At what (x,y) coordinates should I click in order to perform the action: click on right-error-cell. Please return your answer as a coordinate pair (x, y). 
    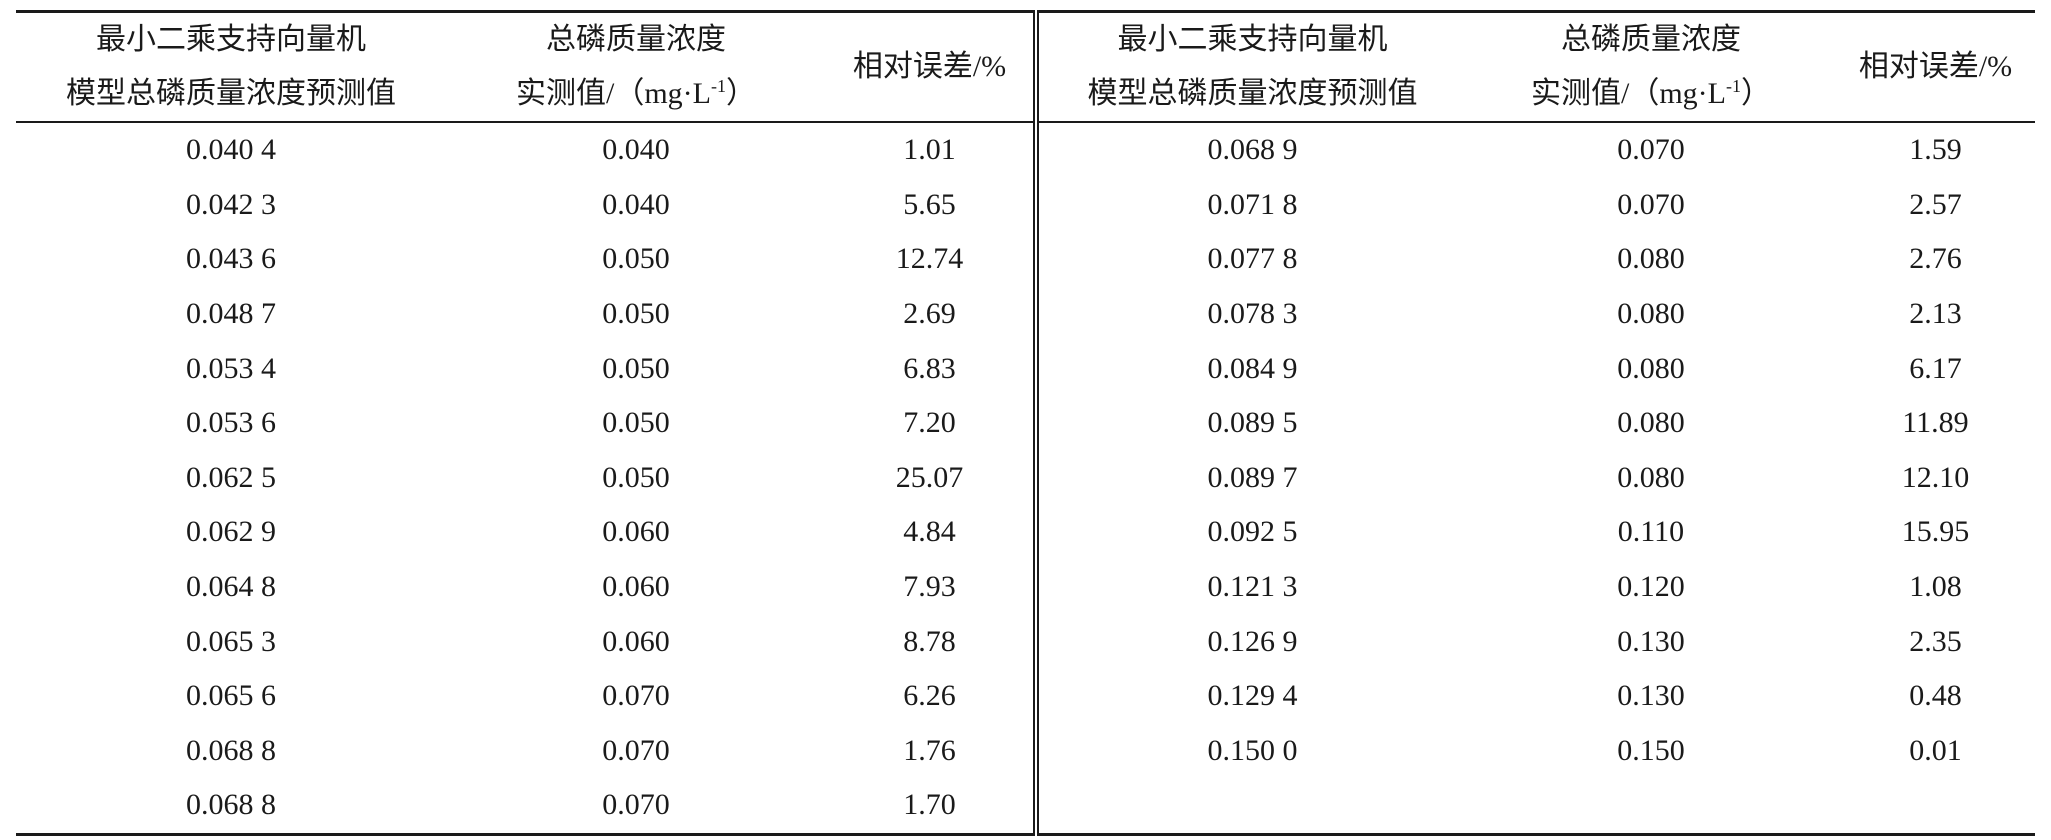
    Looking at the image, I should click on (1935, 807).